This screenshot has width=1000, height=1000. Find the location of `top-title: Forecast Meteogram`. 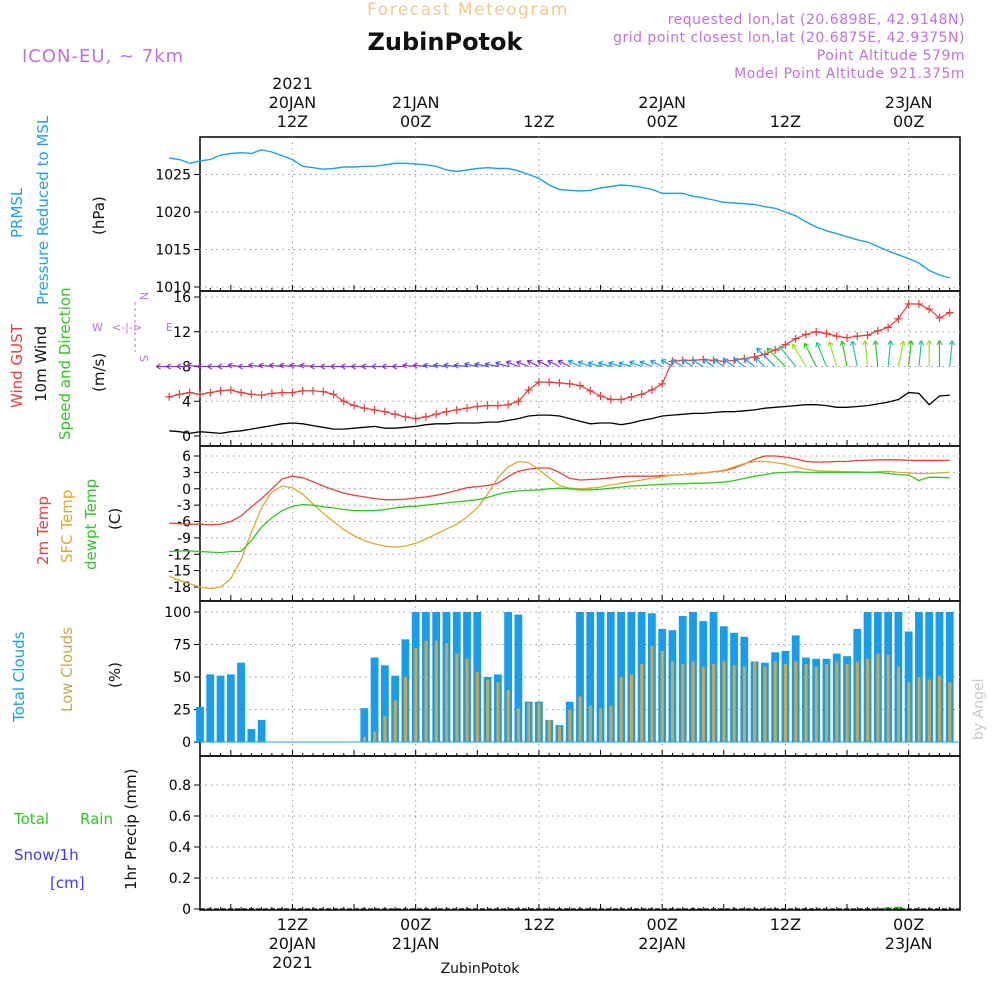

top-title: Forecast Meteogram is located at coordinates (468, 10).